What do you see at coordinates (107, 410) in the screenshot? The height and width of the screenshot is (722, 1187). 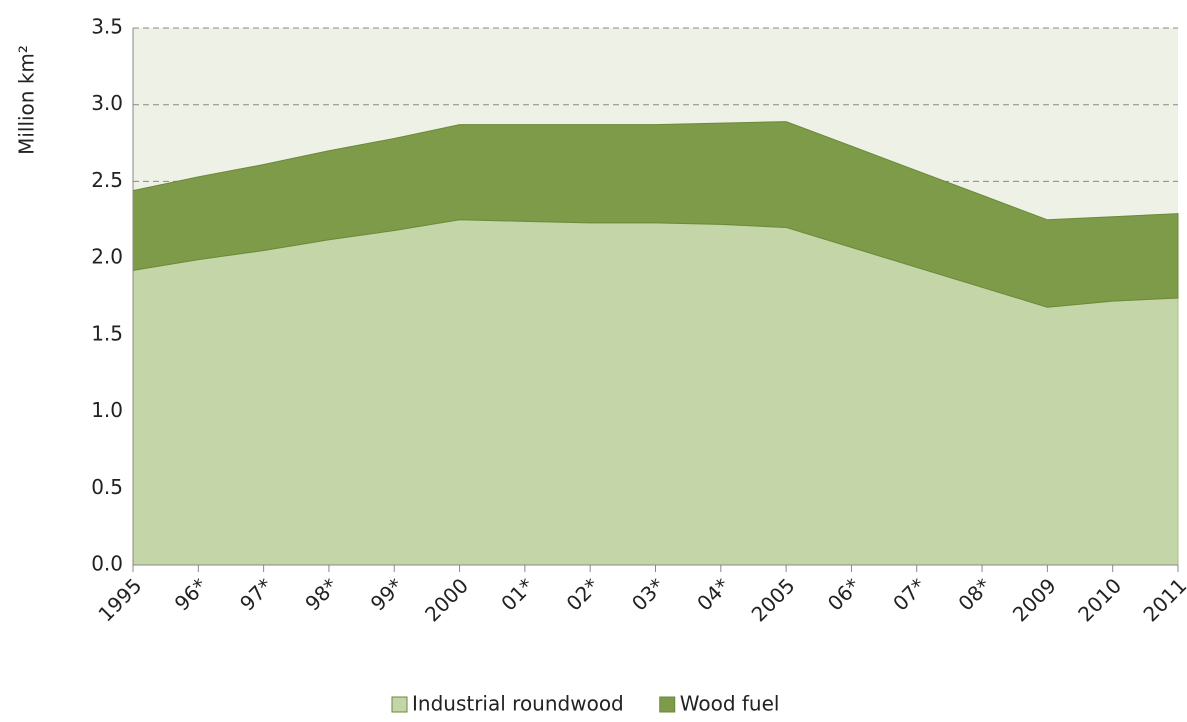 I see `y-tick-label: 1.0` at bounding box center [107, 410].